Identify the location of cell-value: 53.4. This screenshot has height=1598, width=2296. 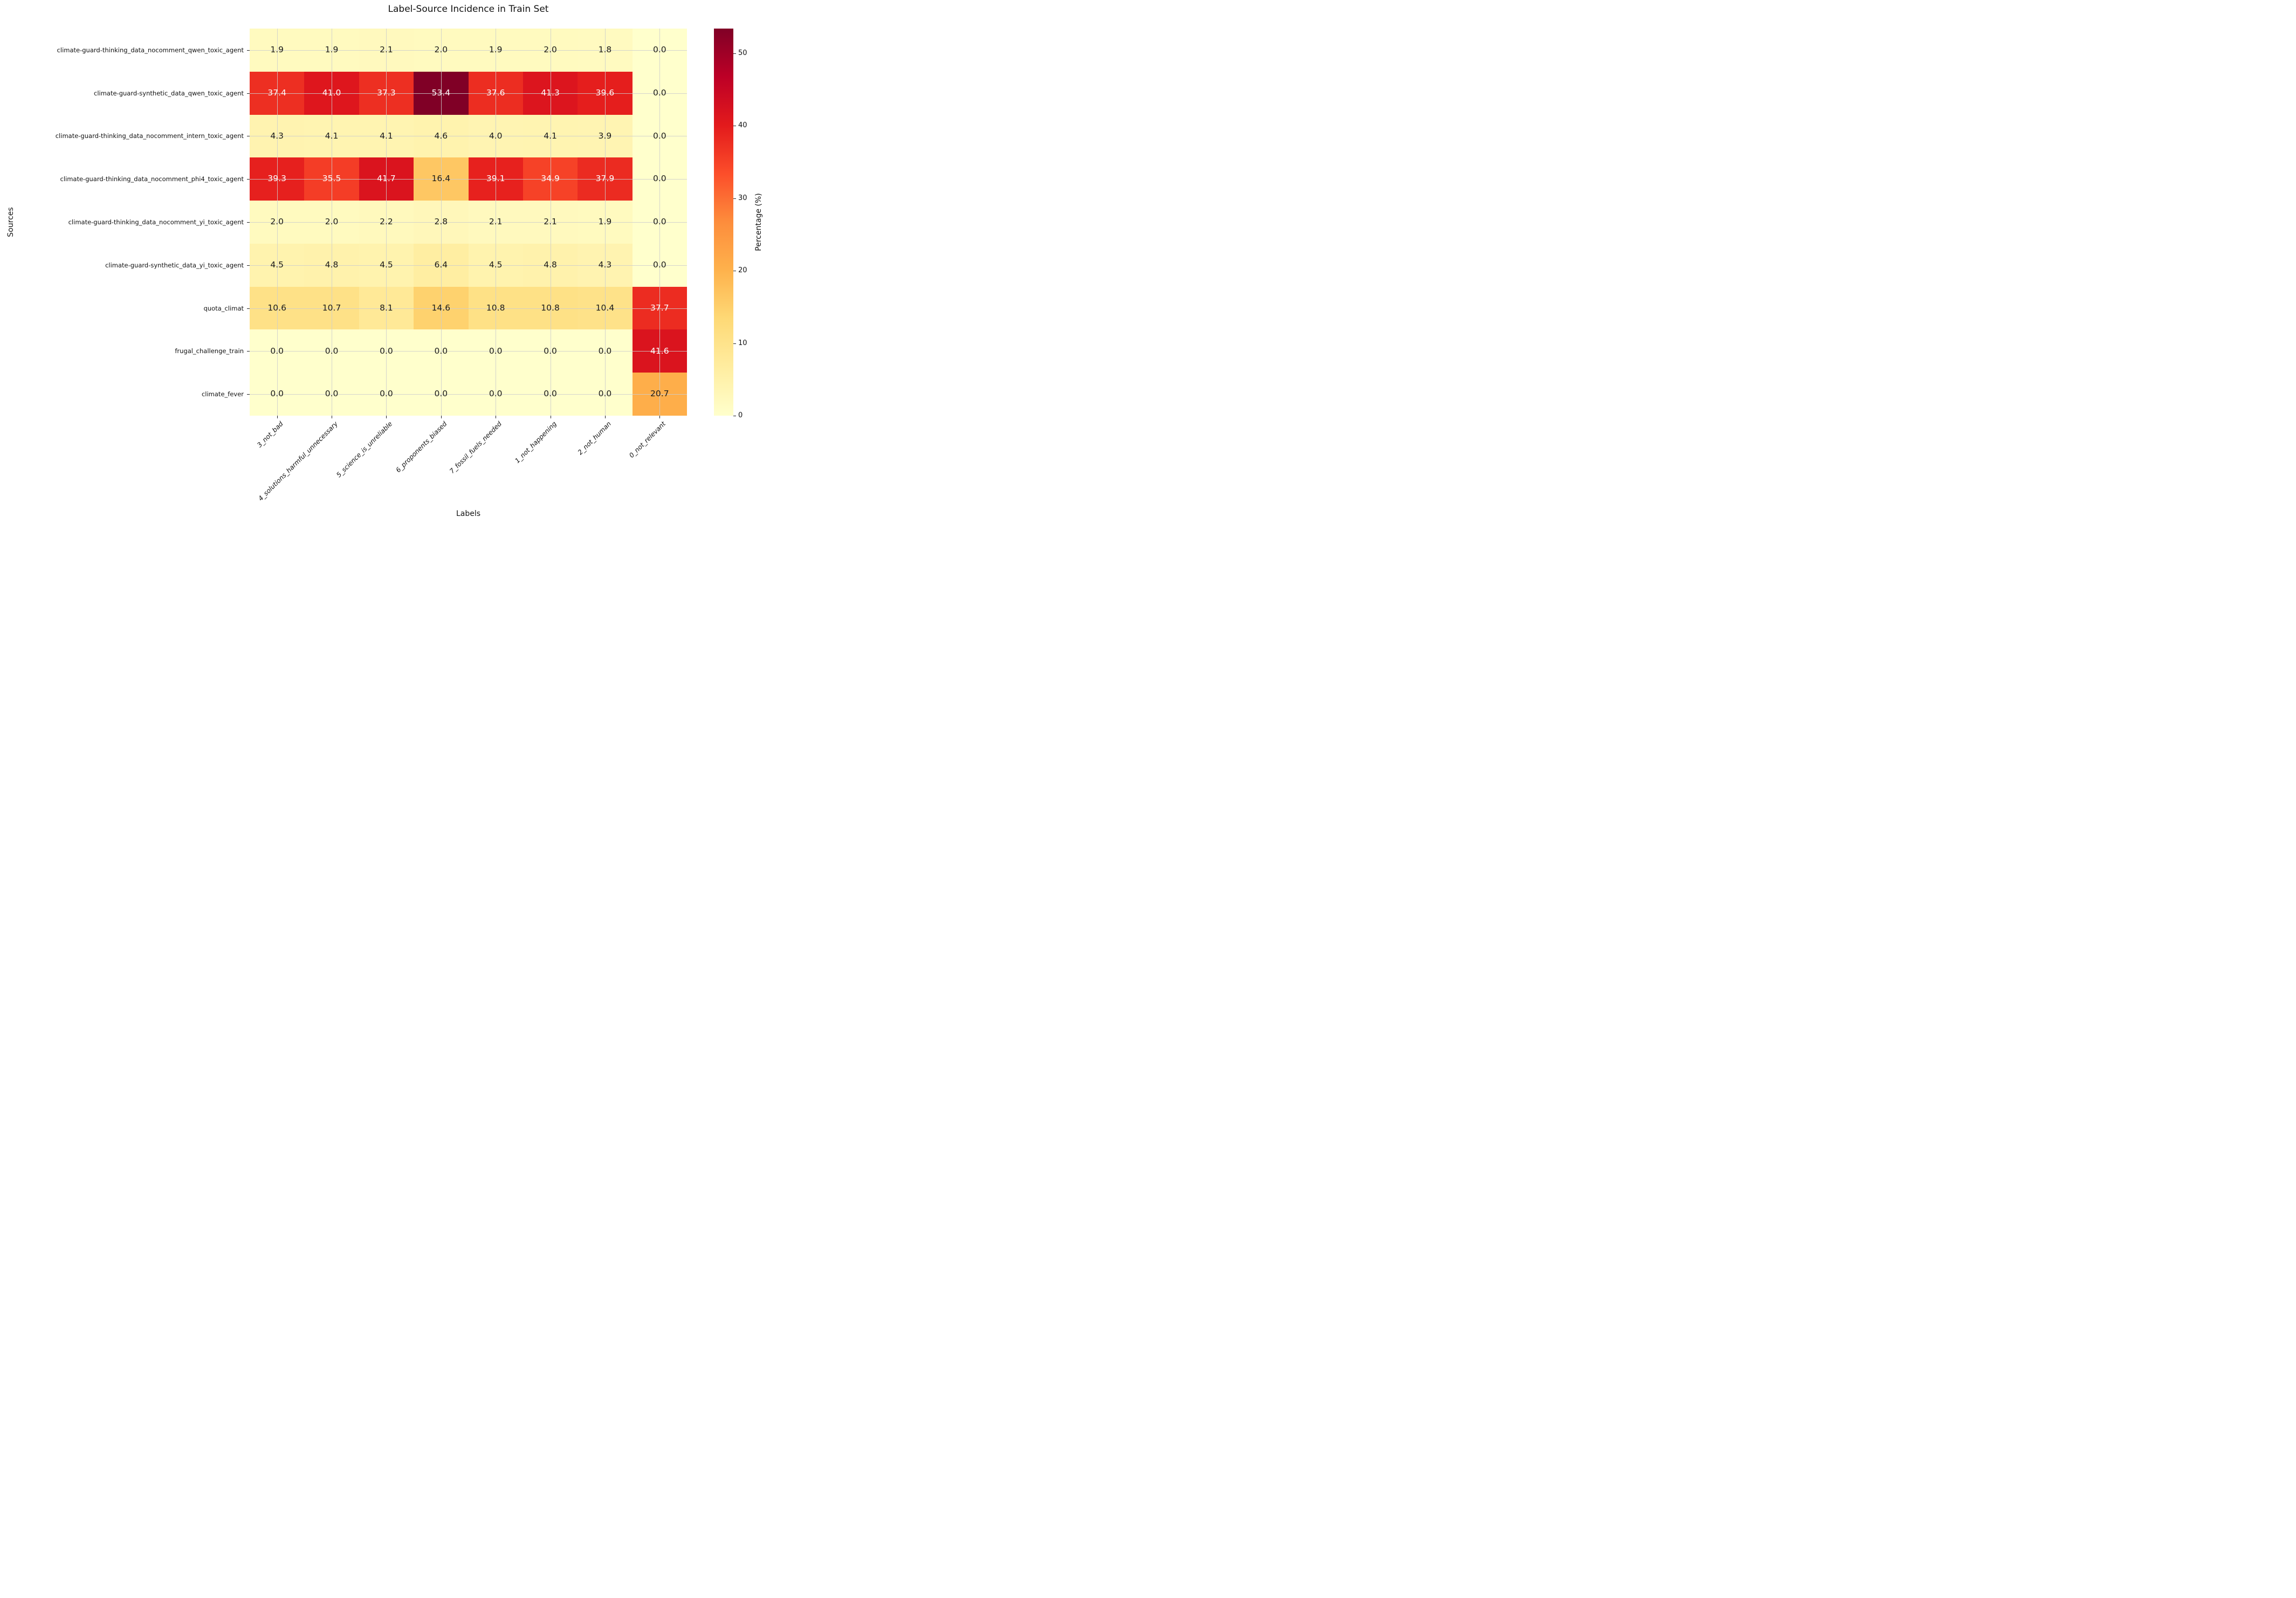
(441, 92).